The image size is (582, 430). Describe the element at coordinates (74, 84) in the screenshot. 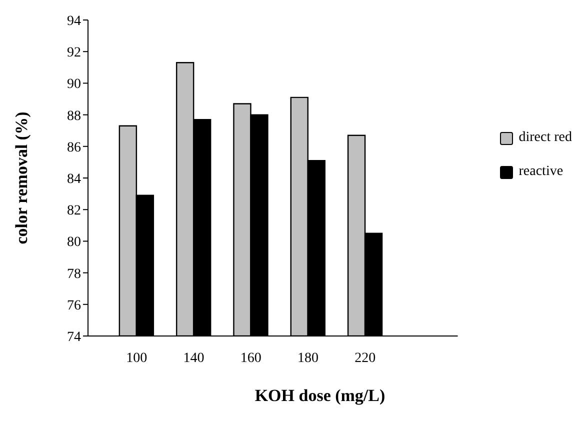

I see `y-tick-label: 90` at that location.